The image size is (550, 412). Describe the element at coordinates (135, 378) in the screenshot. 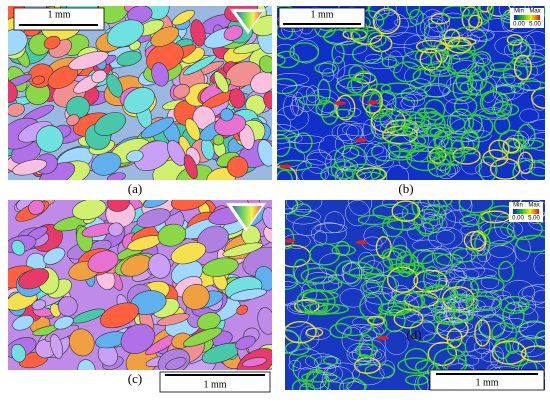

I see `panel-label: (c)` at that location.